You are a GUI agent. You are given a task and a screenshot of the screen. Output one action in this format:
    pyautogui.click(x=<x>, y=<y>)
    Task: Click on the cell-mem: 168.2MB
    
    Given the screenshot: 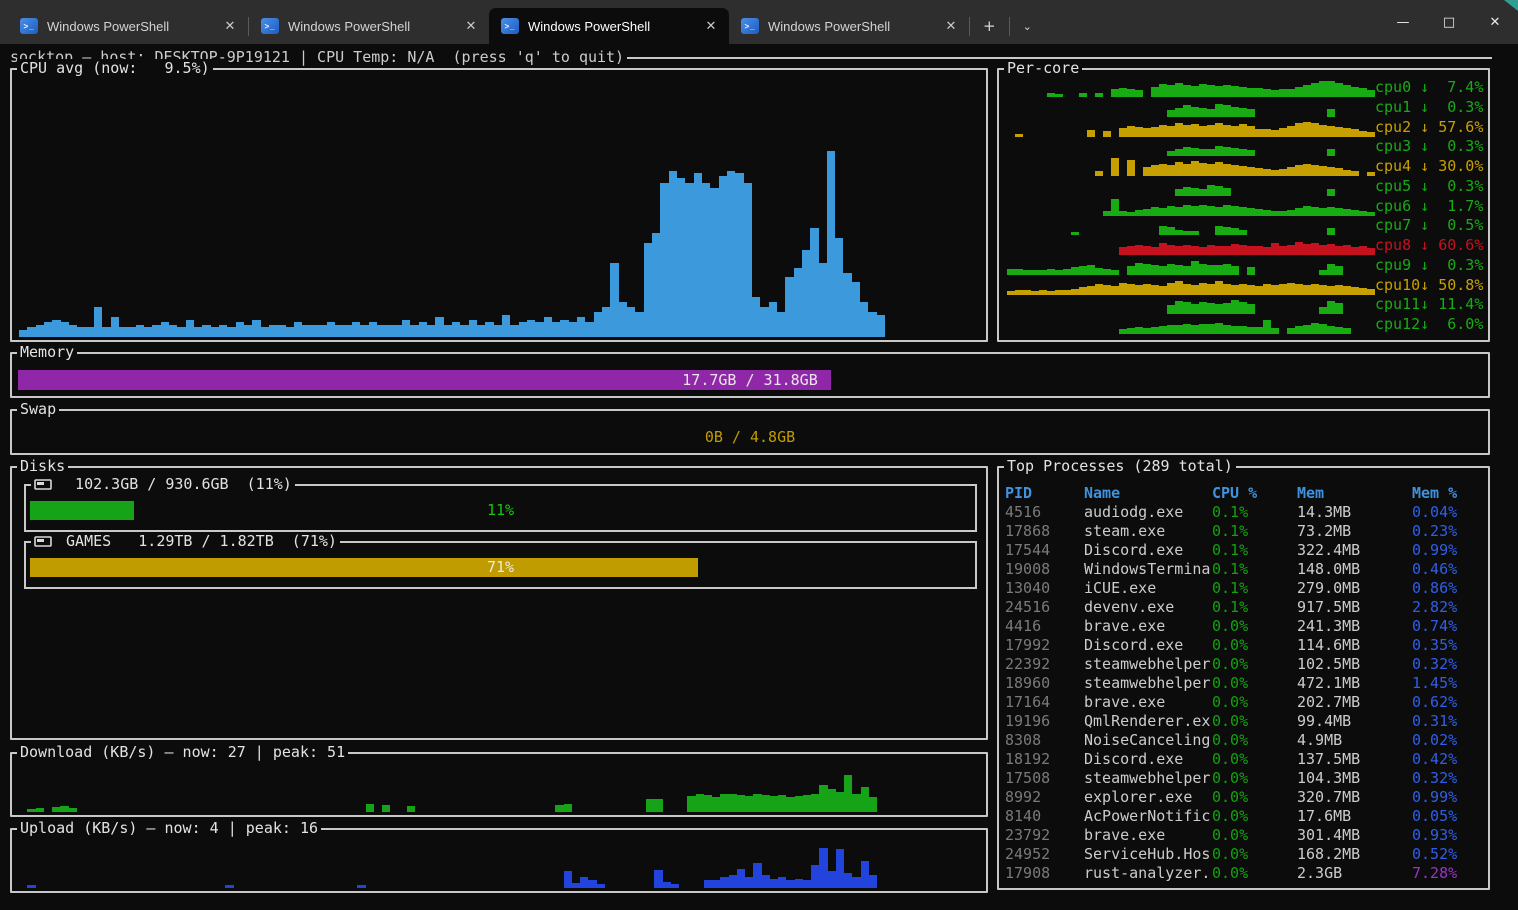 What is the action you would take?
    pyautogui.click(x=1329, y=854)
    